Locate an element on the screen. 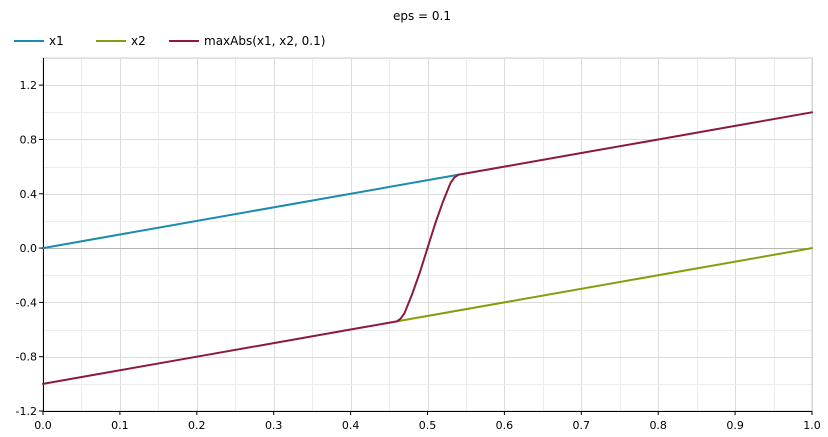  x-tick-label: 0.1 is located at coordinates (120, 425).